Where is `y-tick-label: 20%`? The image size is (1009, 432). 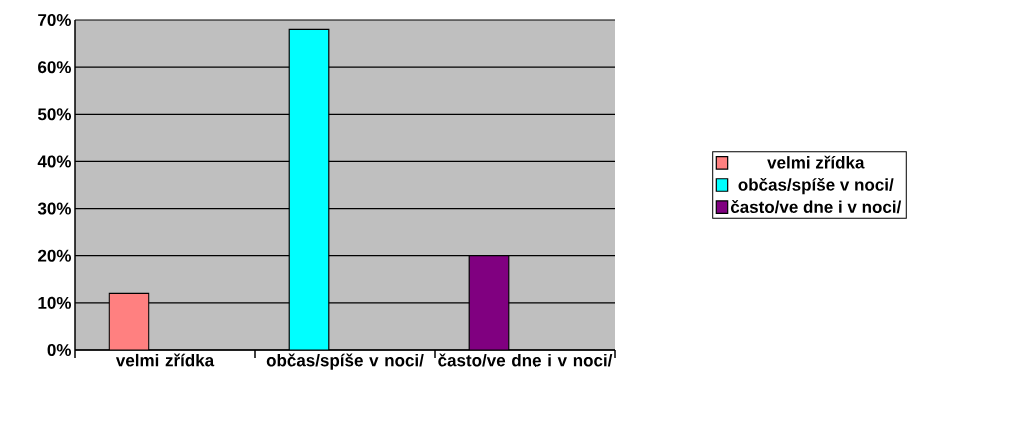 y-tick-label: 20% is located at coordinates (55, 255).